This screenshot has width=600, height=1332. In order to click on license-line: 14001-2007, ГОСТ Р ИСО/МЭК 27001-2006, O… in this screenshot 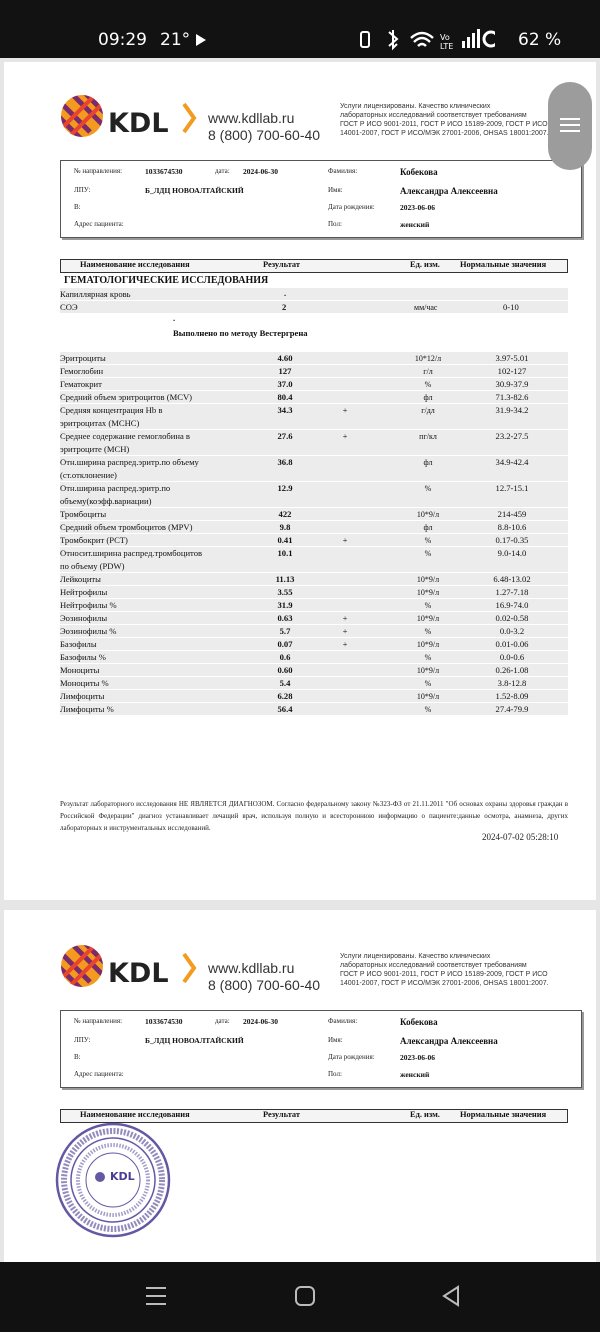, I will do `click(444, 133)`.